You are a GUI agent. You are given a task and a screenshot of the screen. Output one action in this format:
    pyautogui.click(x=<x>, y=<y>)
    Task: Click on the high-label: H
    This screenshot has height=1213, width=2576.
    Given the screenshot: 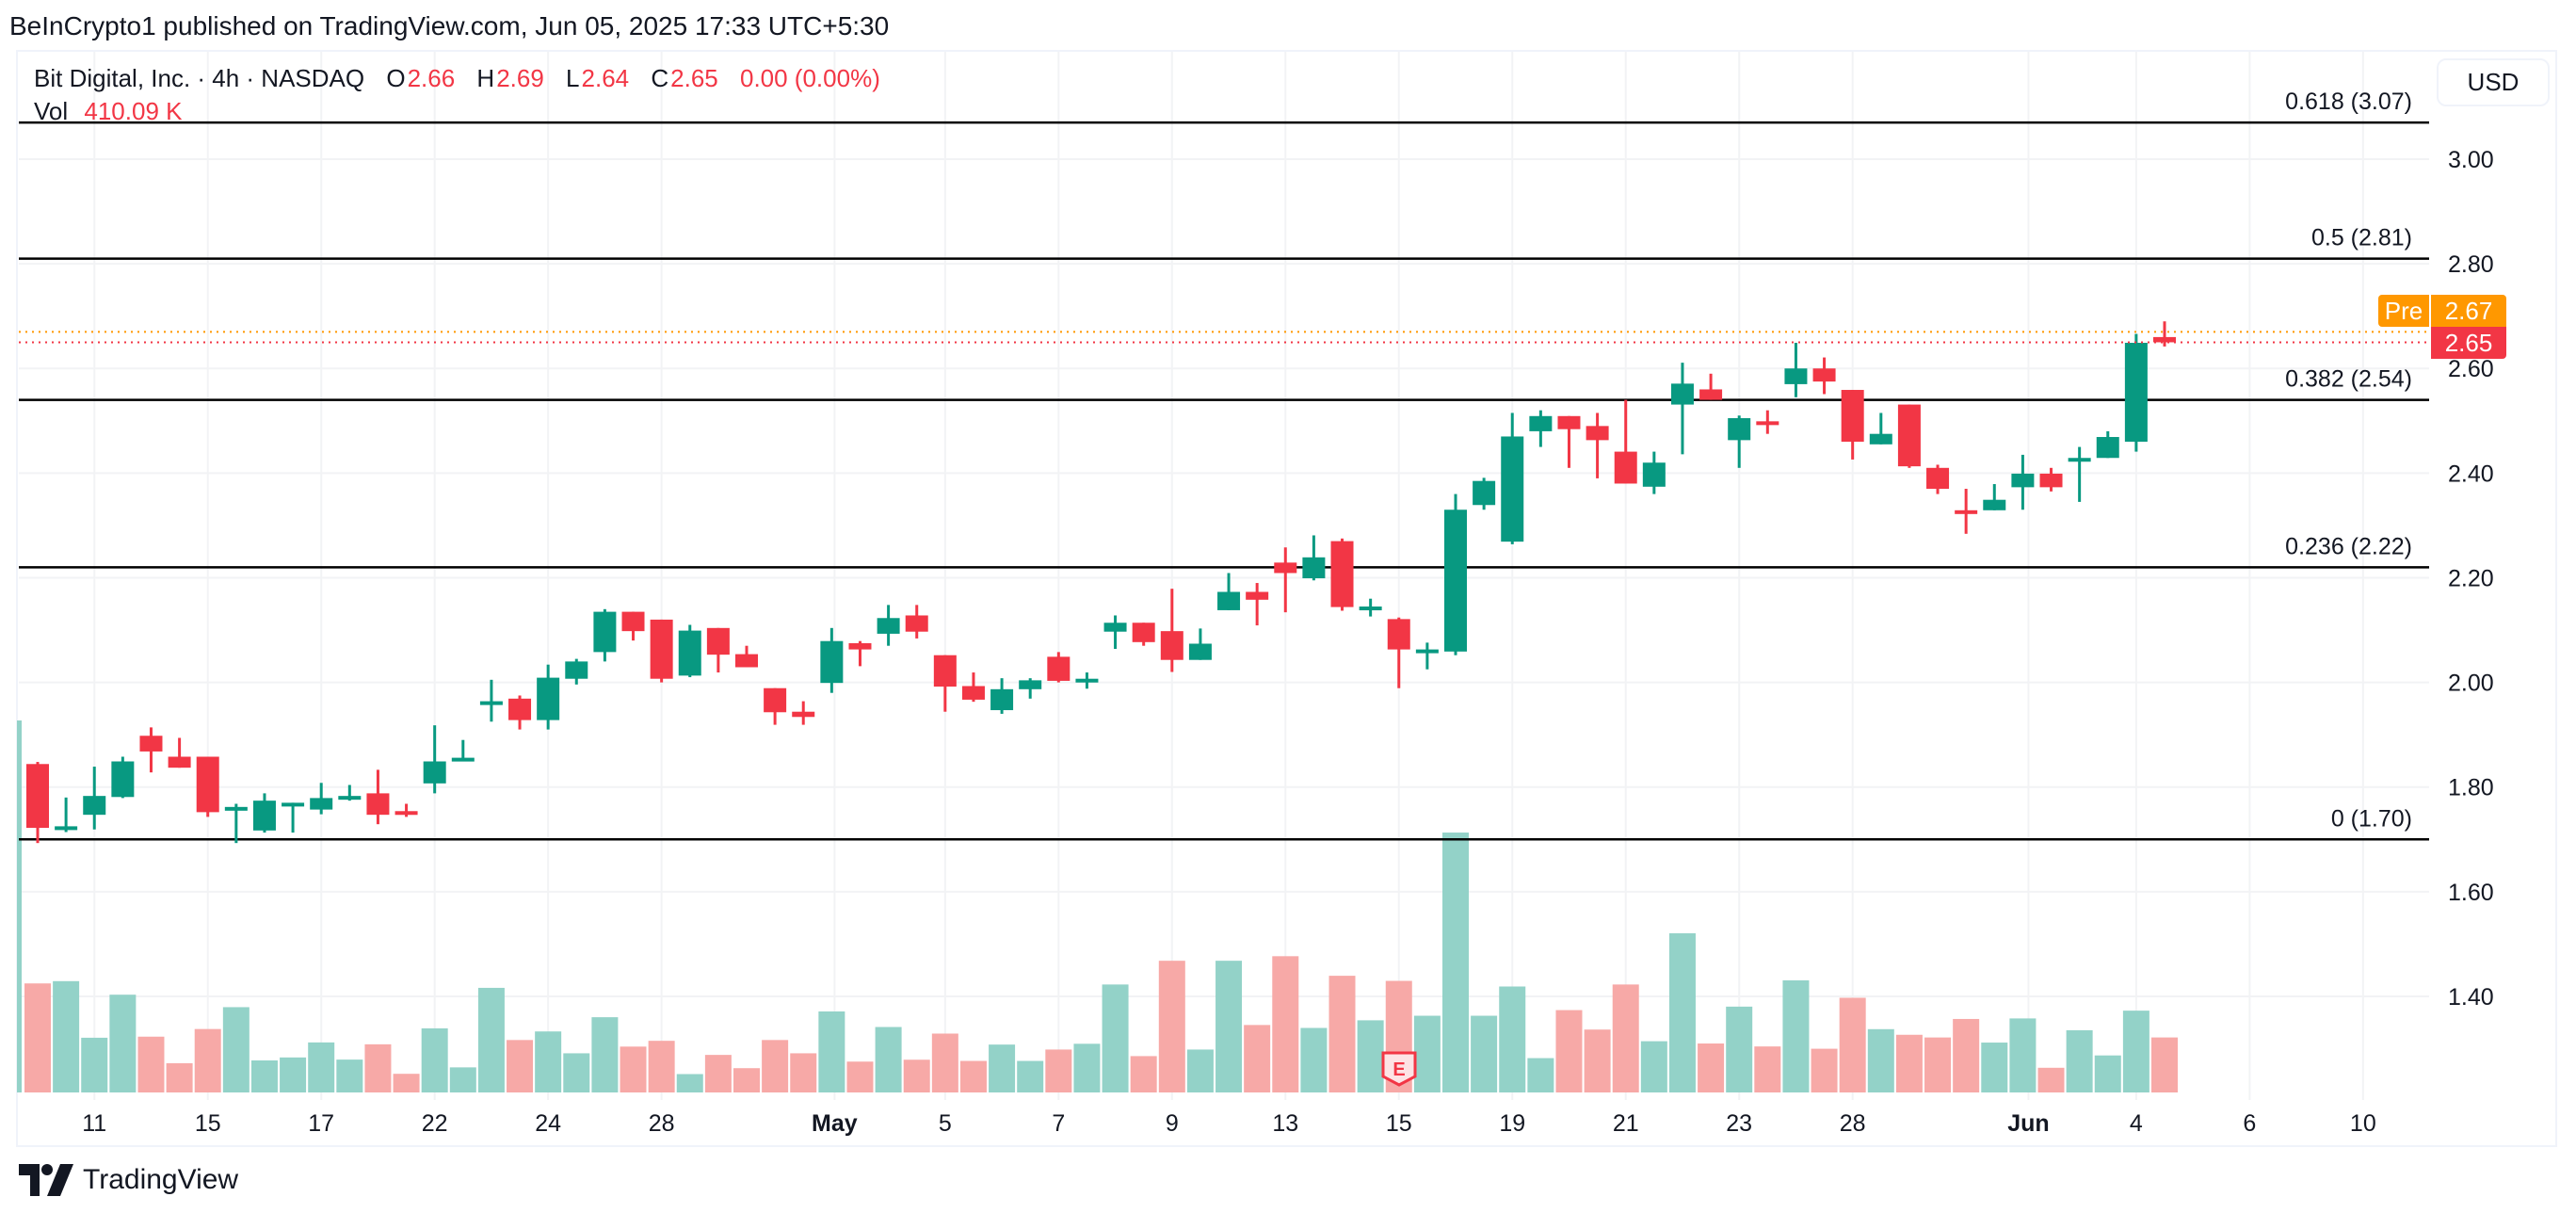 What is the action you would take?
    pyautogui.click(x=485, y=78)
    